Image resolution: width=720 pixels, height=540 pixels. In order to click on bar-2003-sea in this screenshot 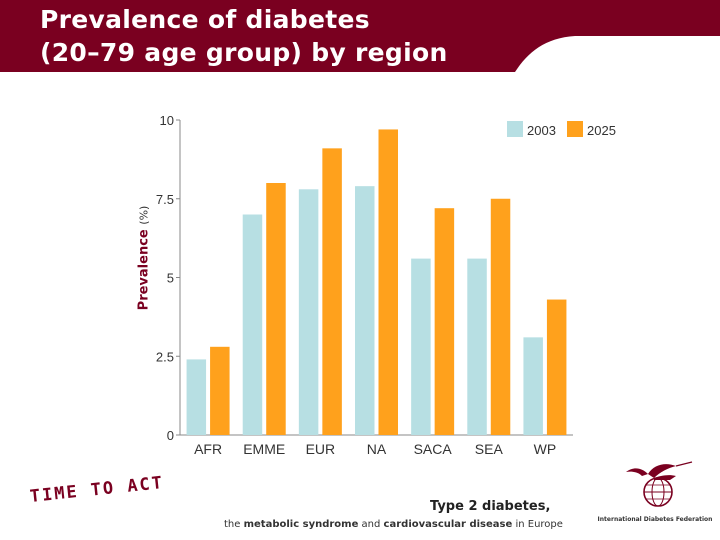, I will do `click(477, 346)`.